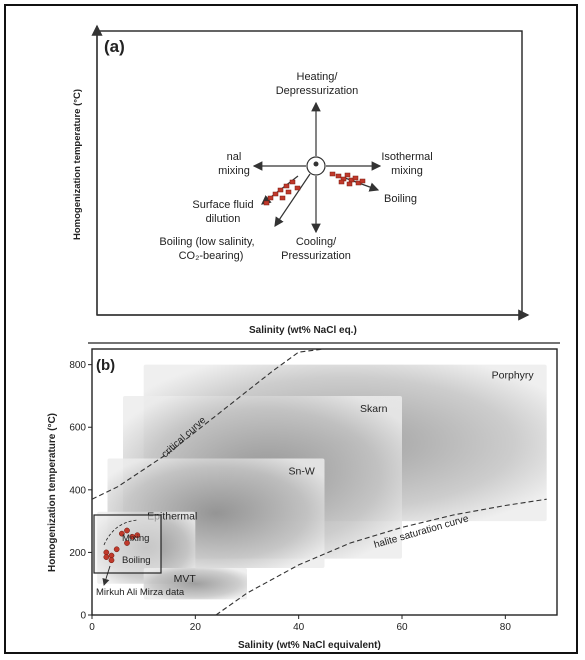 Image resolution: width=585 pixels, height=660 pixels. Describe the element at coordinates (106, 575) in the screenshot. I see `inset-data-pointer` at that location.